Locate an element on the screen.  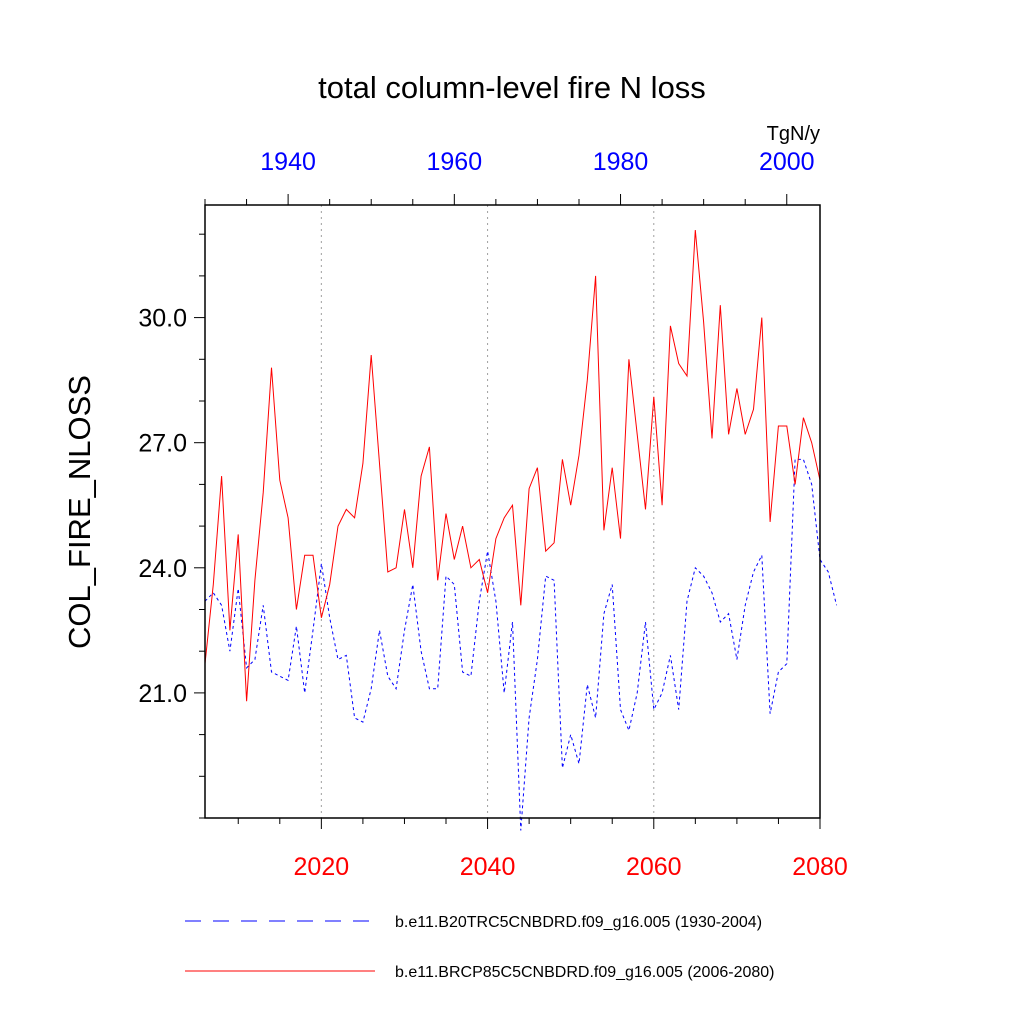
x-top-tick-label: 1980 is located at coordinates (621, 162).